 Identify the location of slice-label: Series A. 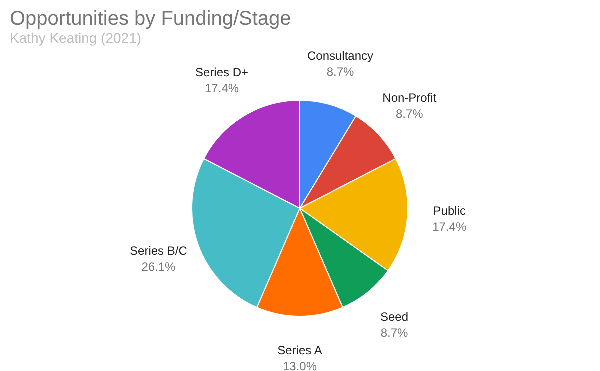
(300, 351).